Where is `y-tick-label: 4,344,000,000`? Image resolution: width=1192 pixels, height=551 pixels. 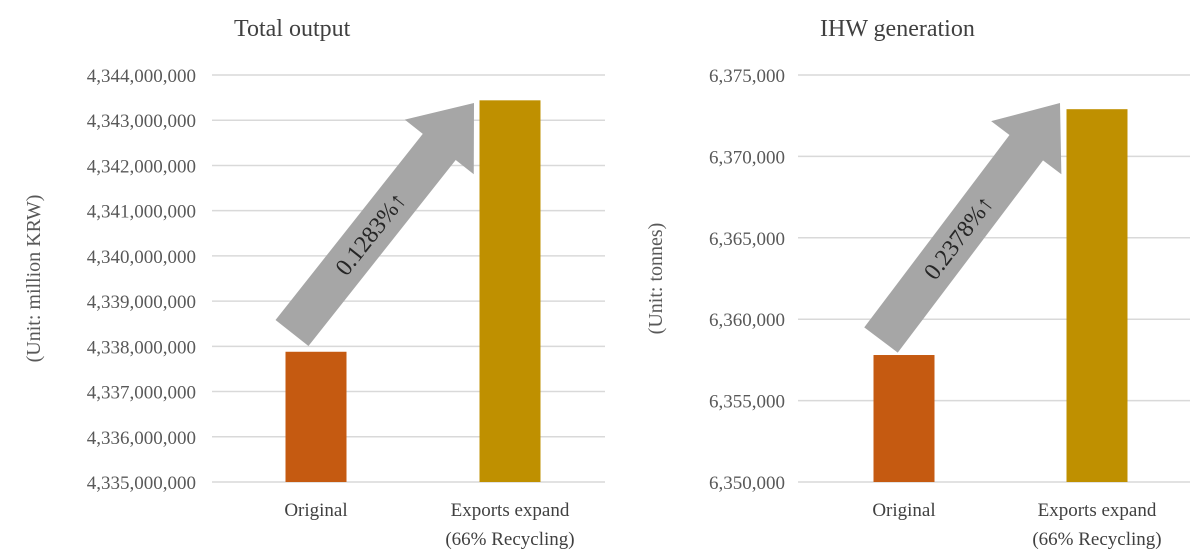
y-tick-label: 4,344,000,000 is located at coordinates (141, 76).